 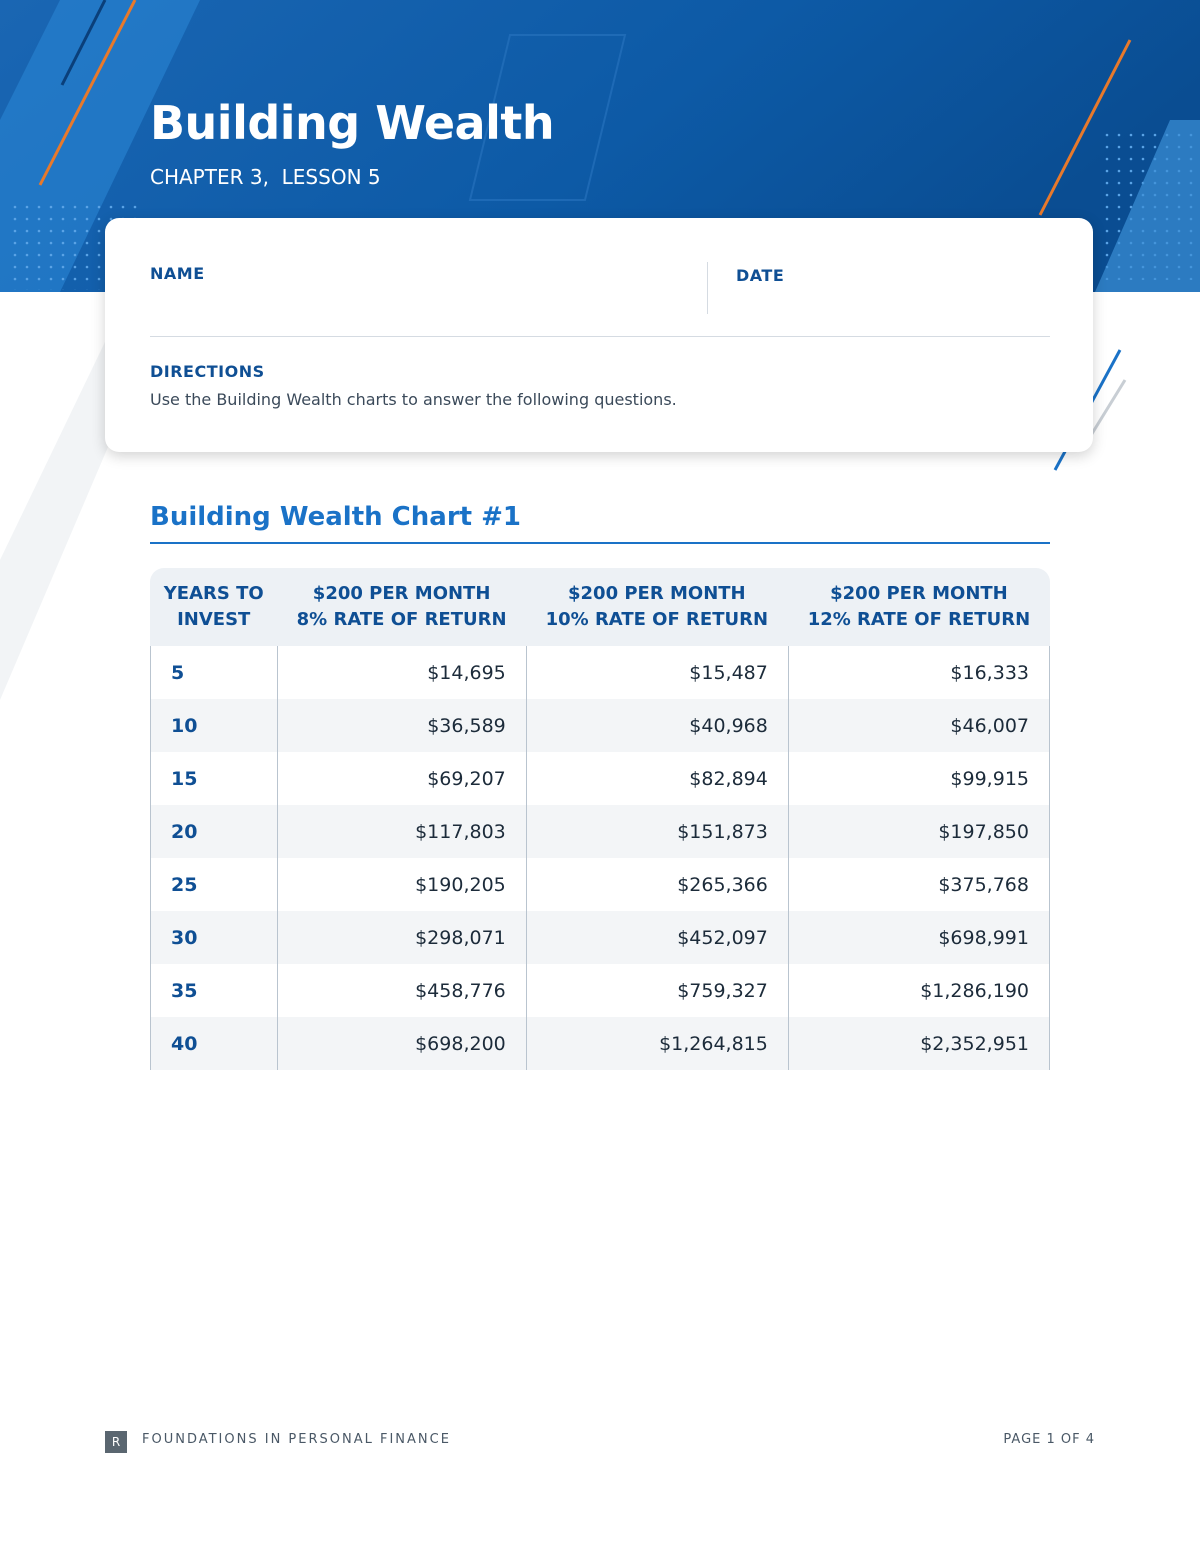 What do you see at coordinates (918, 778) in the screenshot?
I see `value-cell: $99,915` at bounding box center [918, 778].